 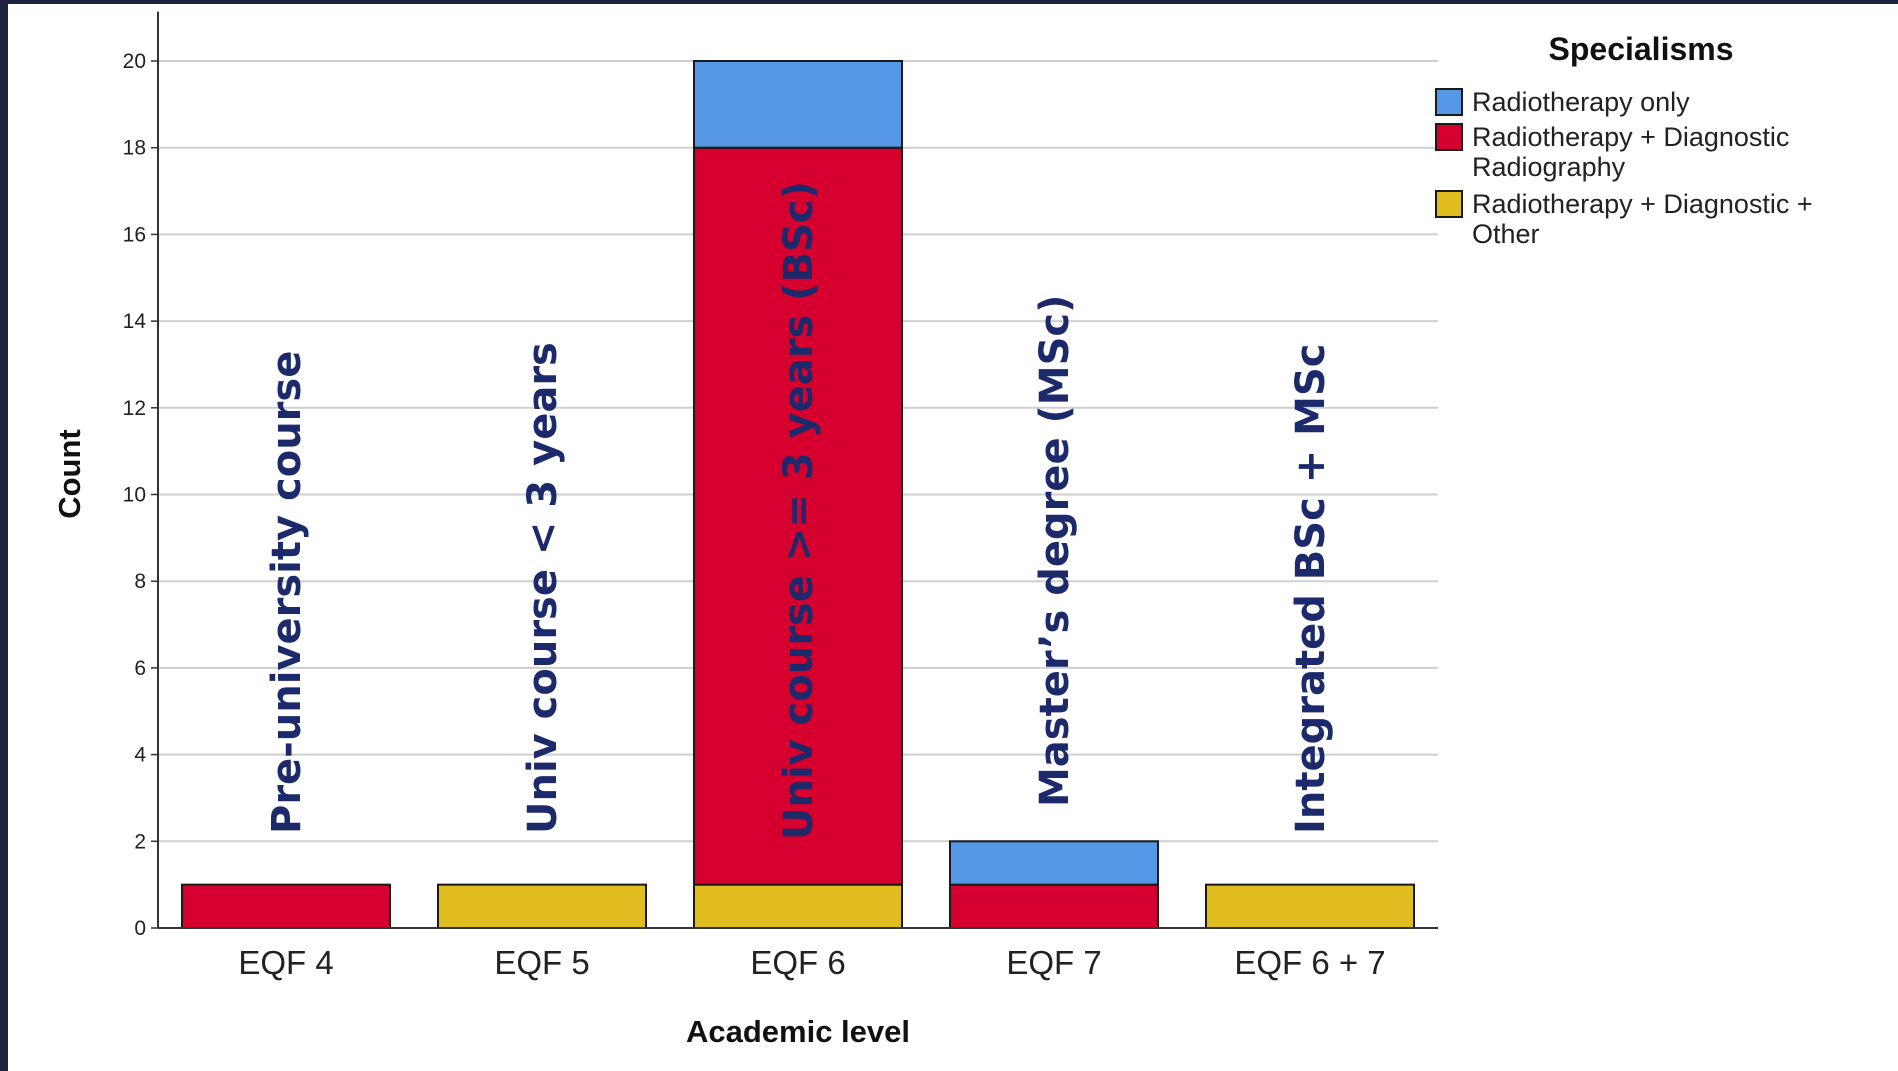 What do you see at coordinates (135, 321) in the screenshot?
I see `y-tick-label: 14` at bounding box center [135, 321].